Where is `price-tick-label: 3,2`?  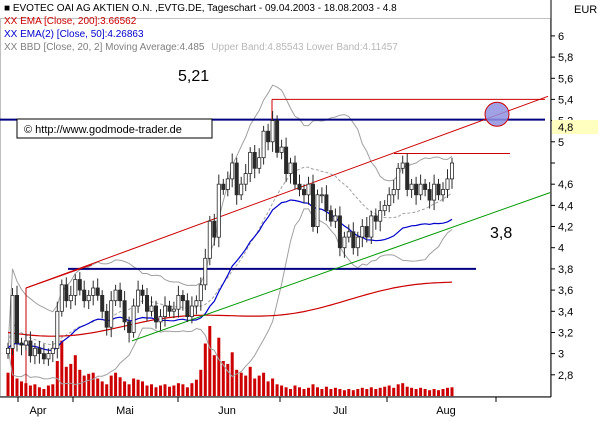
price-tick-label: 3,2 is located at coordinates (565, 334).